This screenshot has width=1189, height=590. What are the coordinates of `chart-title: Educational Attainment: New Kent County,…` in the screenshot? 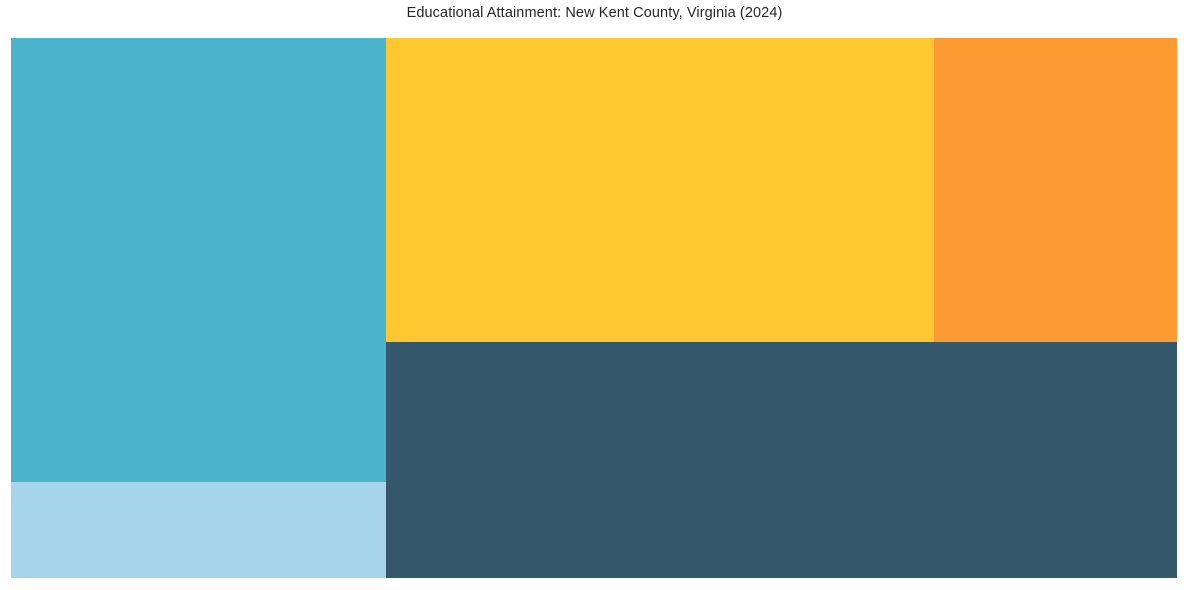 It's located at (594, 13).